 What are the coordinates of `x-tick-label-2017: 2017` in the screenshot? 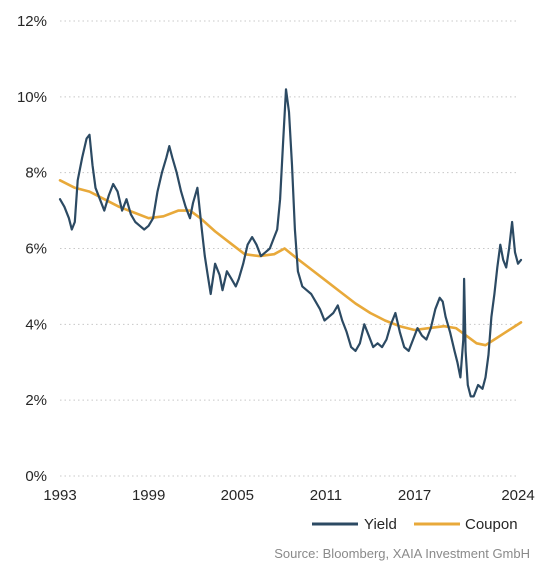 It's located at (414, 495).